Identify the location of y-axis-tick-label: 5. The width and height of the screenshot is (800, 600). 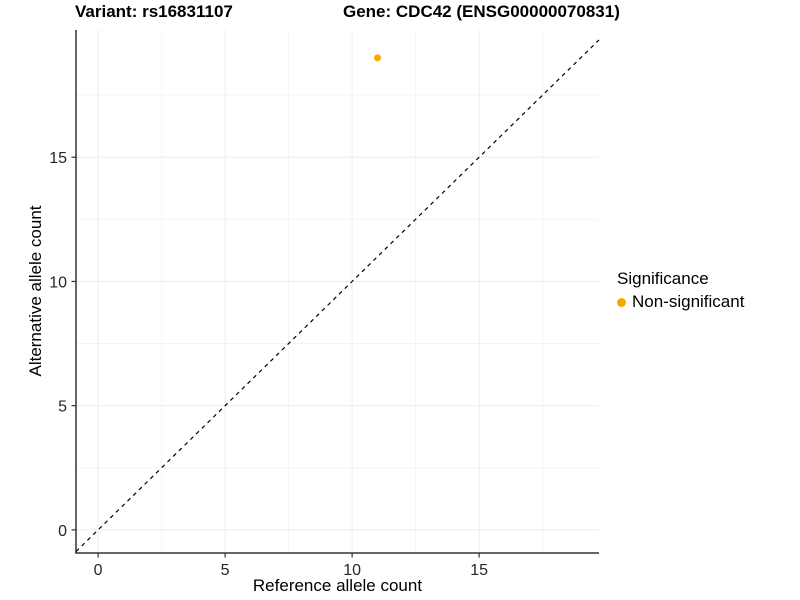
(62, 407).